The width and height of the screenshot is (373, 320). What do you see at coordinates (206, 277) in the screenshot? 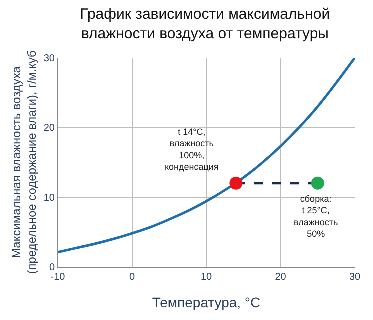
I see `x-tick-label: 10` at bounding box center [206, 277].